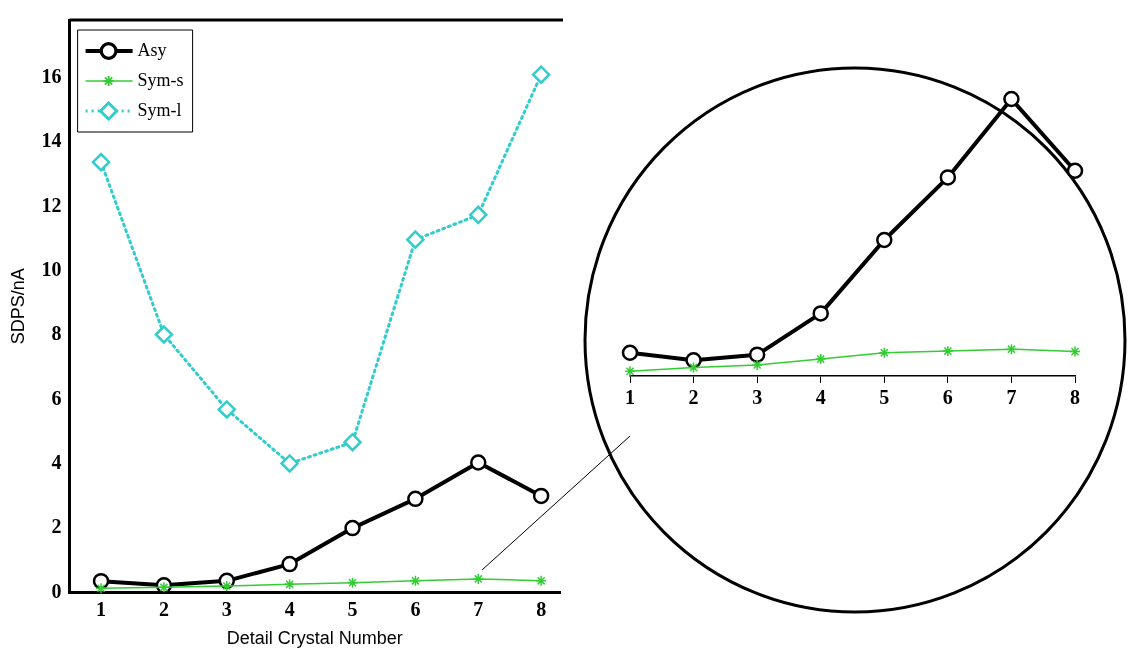  What do you see at coordinates (56, 590) in the screenshot?
I see `y-tick-label: 0` at bounding box center [56, 590].